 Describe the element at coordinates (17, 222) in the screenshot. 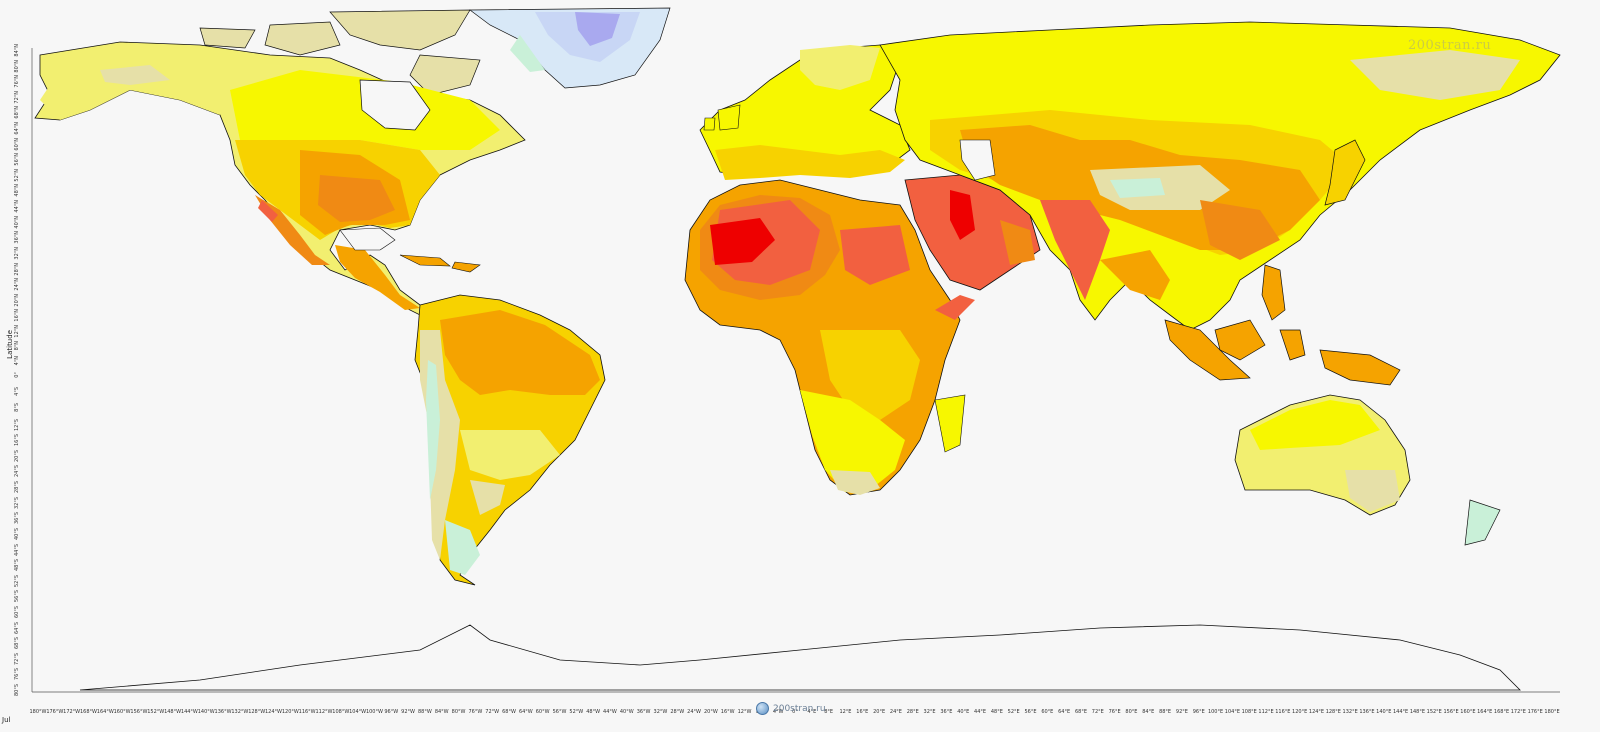

I see `latitude-tick-label: 40°N` at that location.